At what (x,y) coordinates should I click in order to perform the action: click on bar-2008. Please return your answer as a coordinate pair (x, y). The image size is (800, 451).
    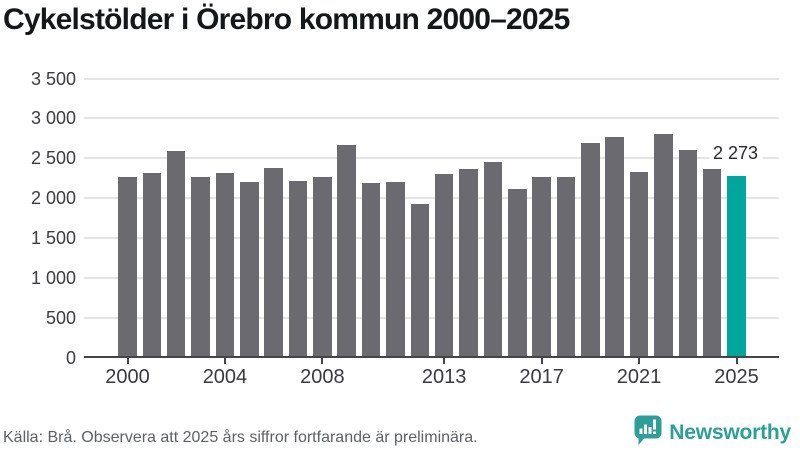
    Looking at the image, I should click on (322, 267).